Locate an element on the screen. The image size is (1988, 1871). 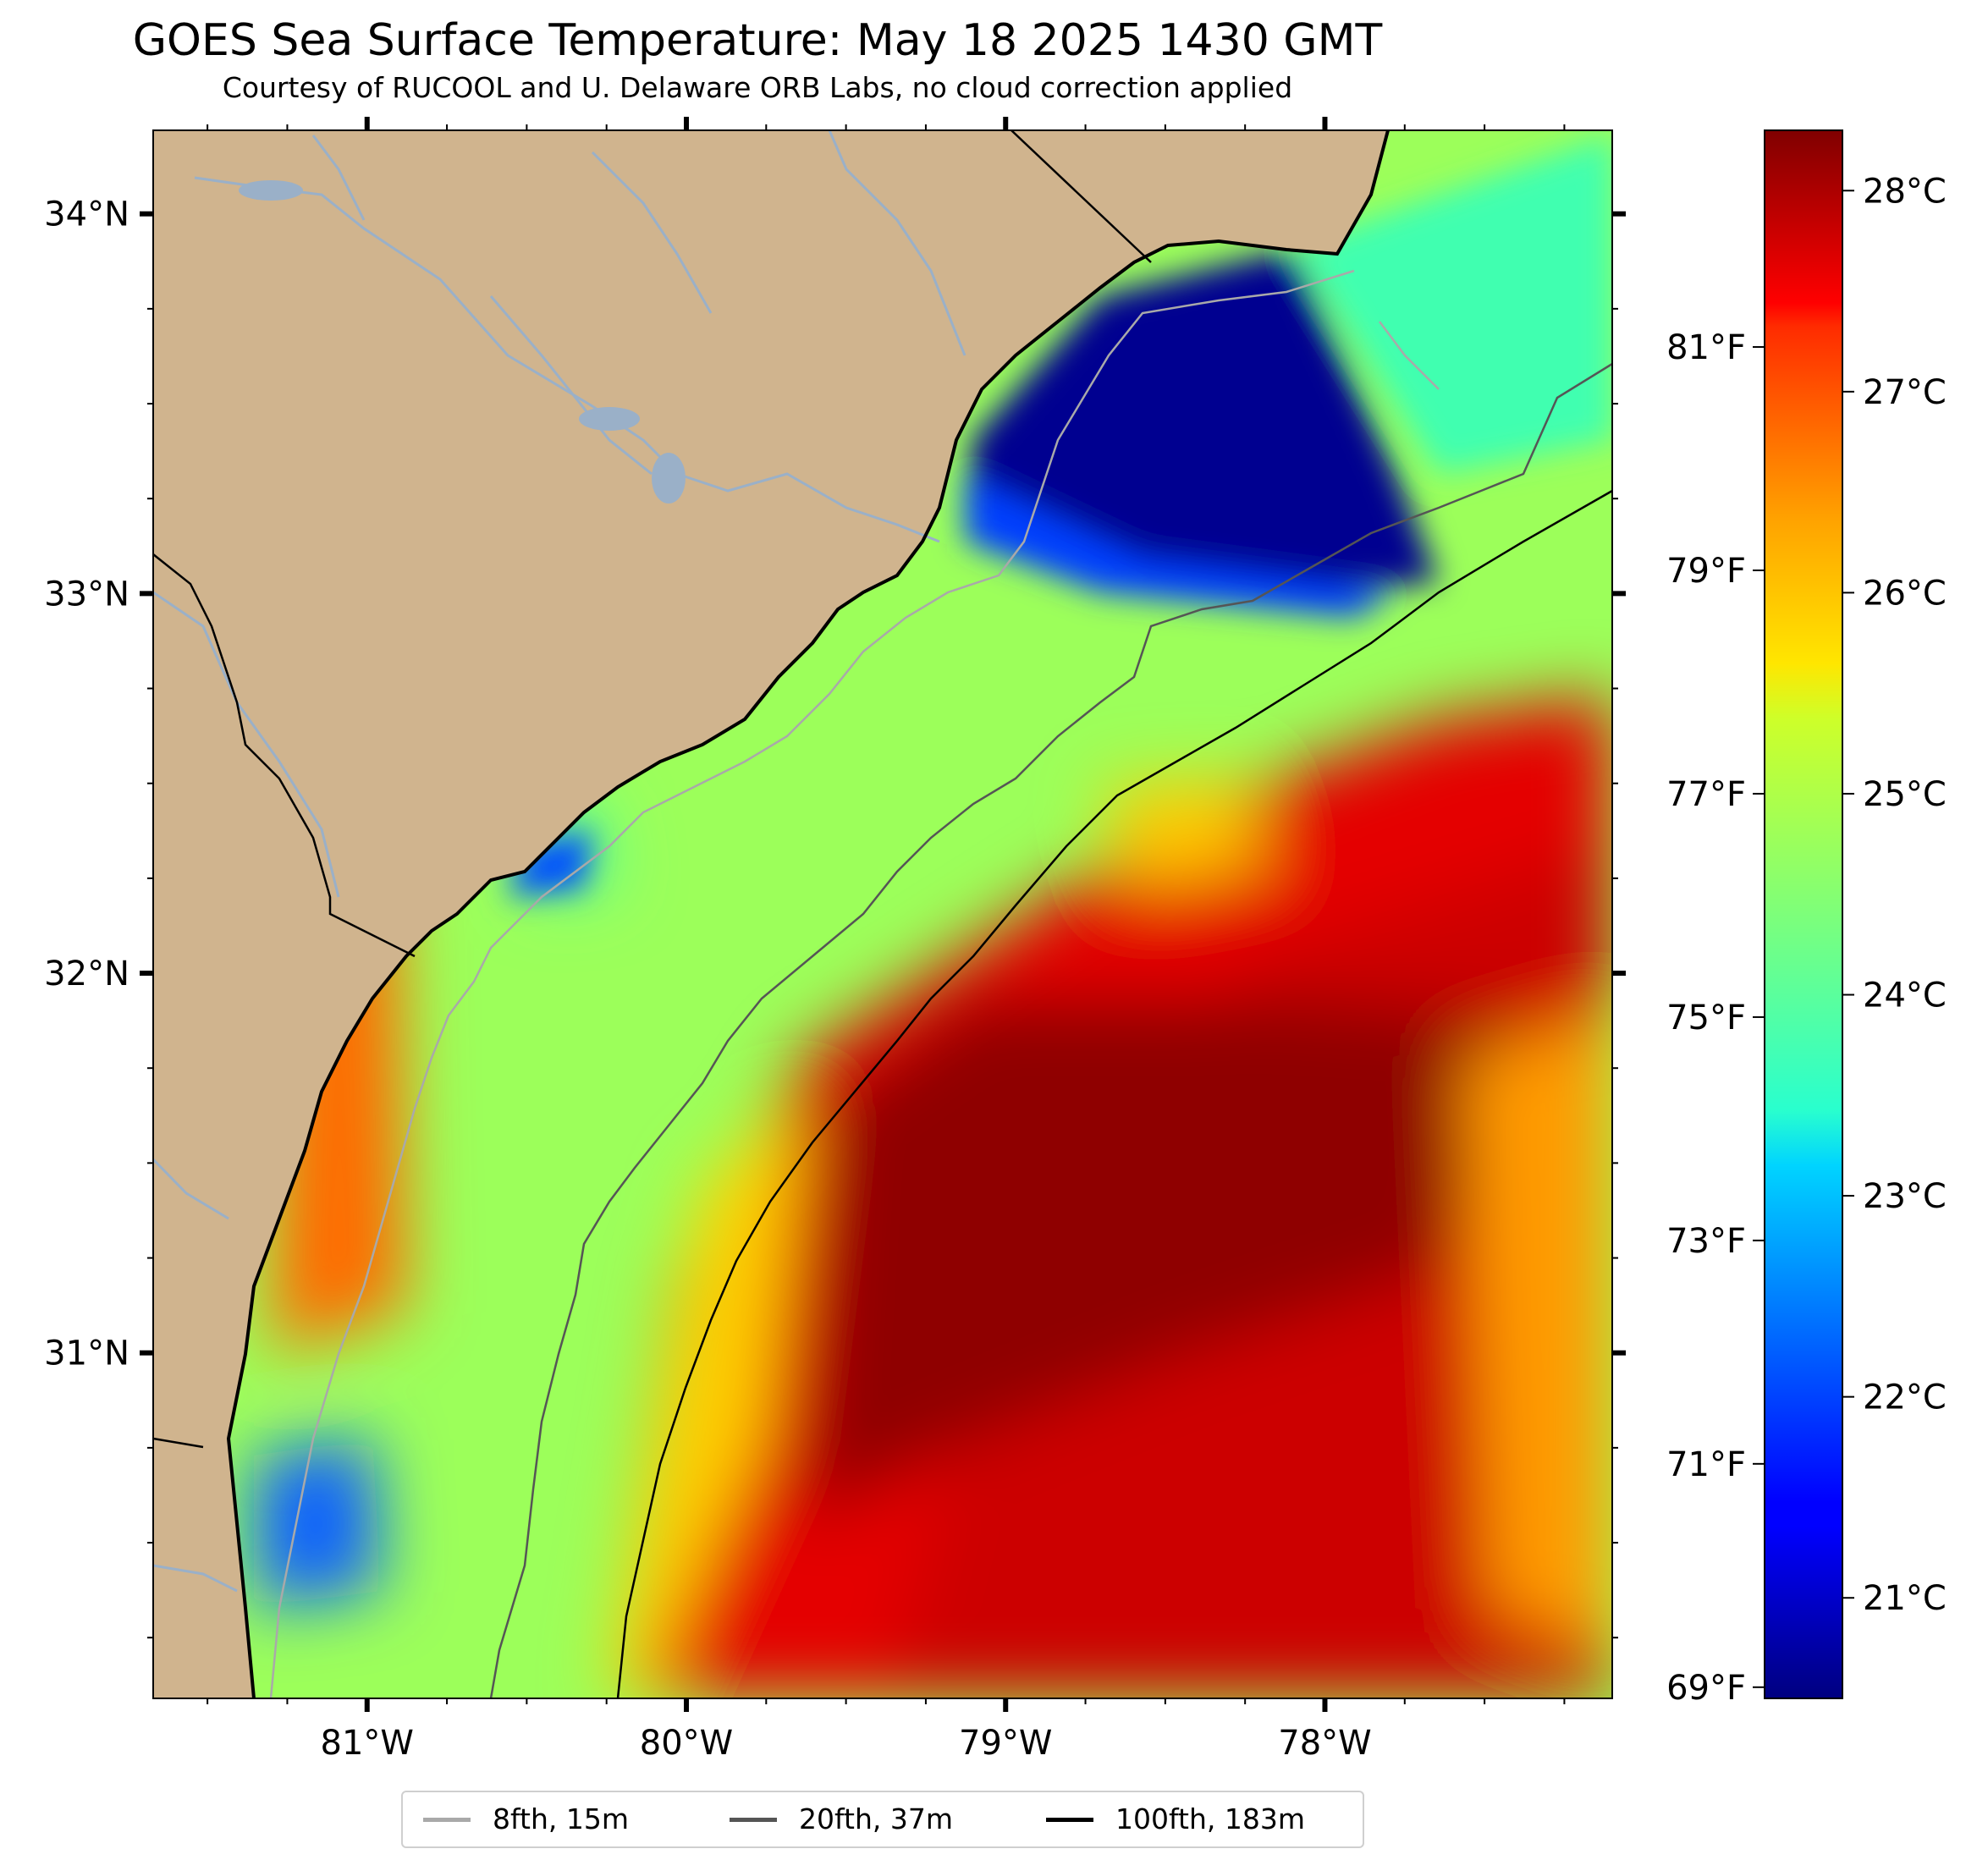
fahrenheit-tick-label: 69°F is located at coordinates (1706, 1689).